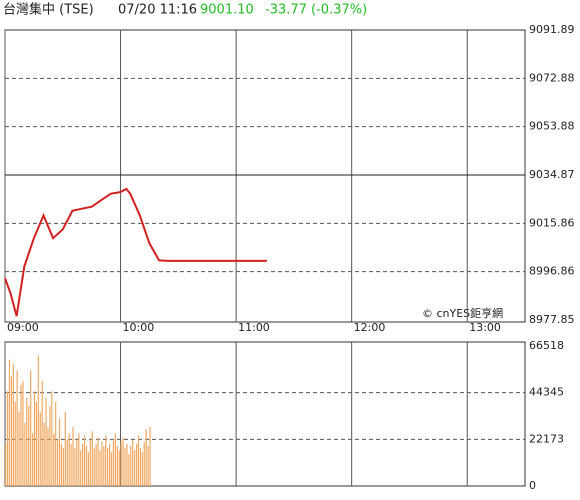 Image resolution: width=580 pixels, height=500 pixels. I want to click on price-line, so click(135, 252).